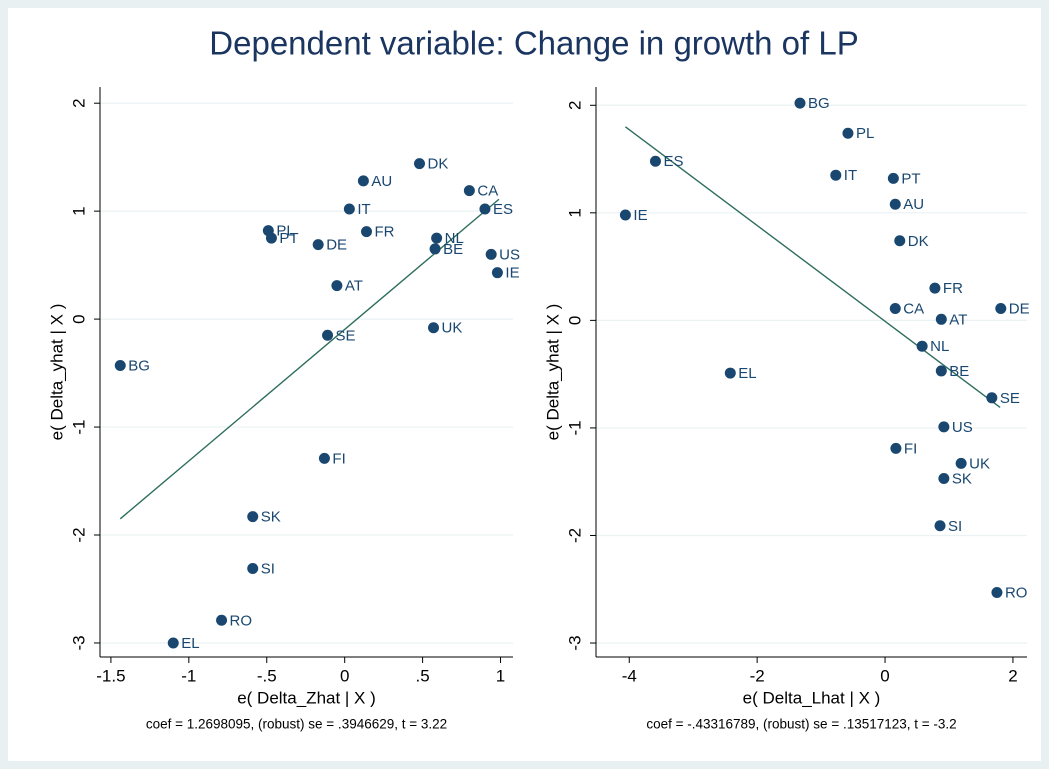 Image resolution: width=1049 pixels, height=769 pixels. I want to click on point-label: SK, so click(962, 478).